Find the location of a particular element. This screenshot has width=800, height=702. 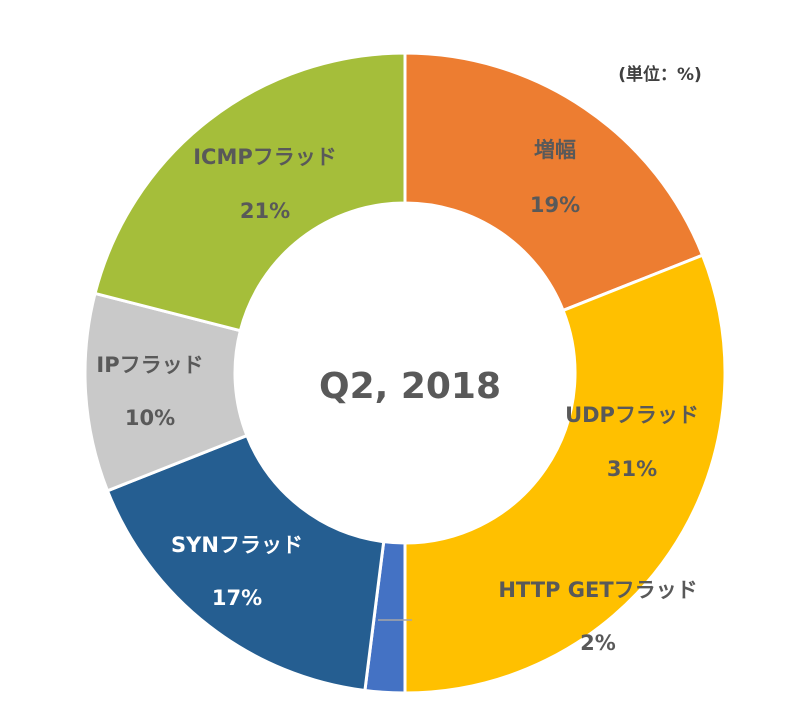

slice-name-label: HTTP GETフラッド is located at coordinates (597, 590).